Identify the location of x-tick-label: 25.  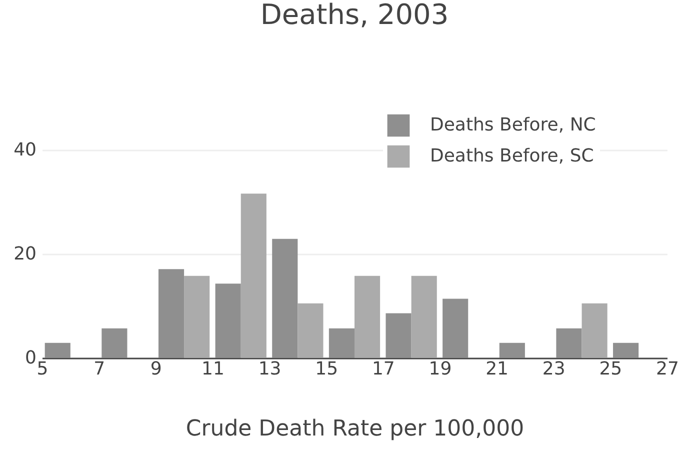
(610, 369).